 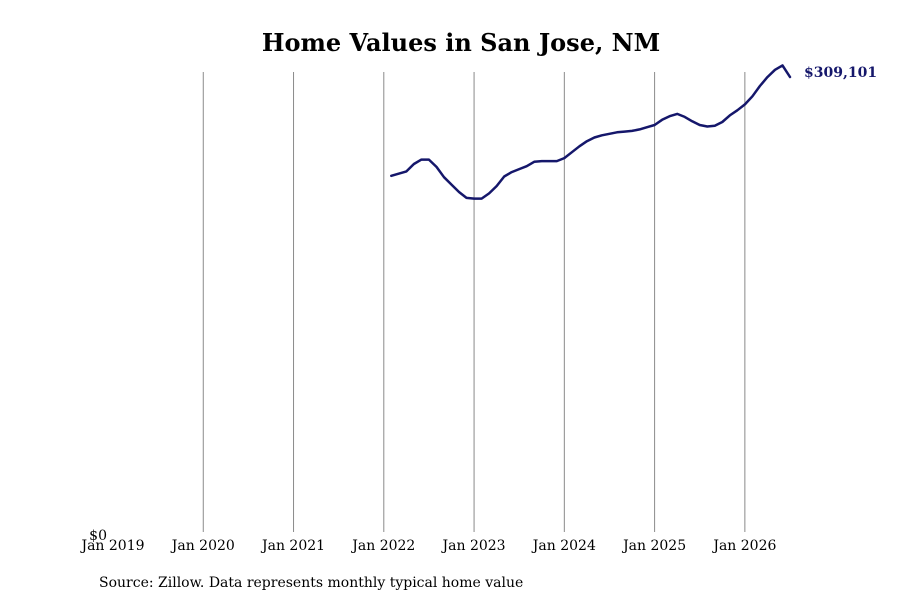 I want to click on x-tick-label: Jan 2022, so click(x=382, y=546).